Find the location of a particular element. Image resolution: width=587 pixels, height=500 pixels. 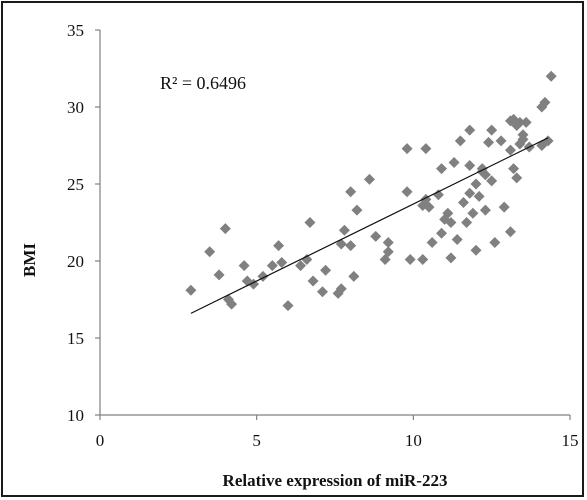

x-tick-label: 10 is located at coordinates (413, 440).